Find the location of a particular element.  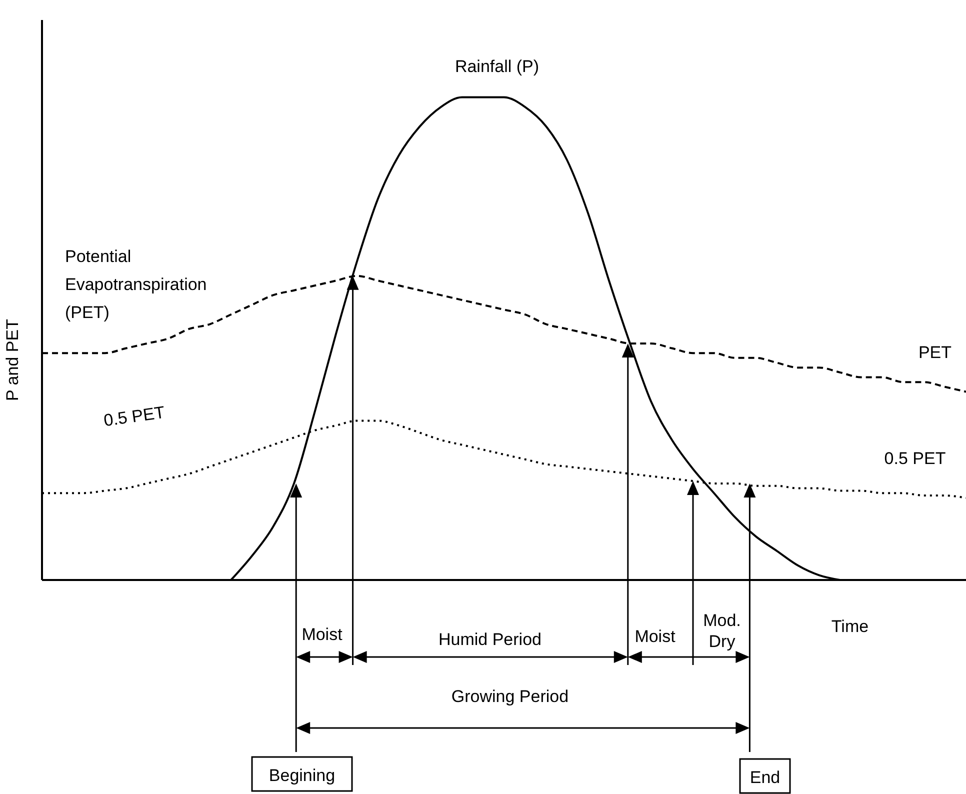

annotation: 0.5 PET is located at coordinates (134, 416).